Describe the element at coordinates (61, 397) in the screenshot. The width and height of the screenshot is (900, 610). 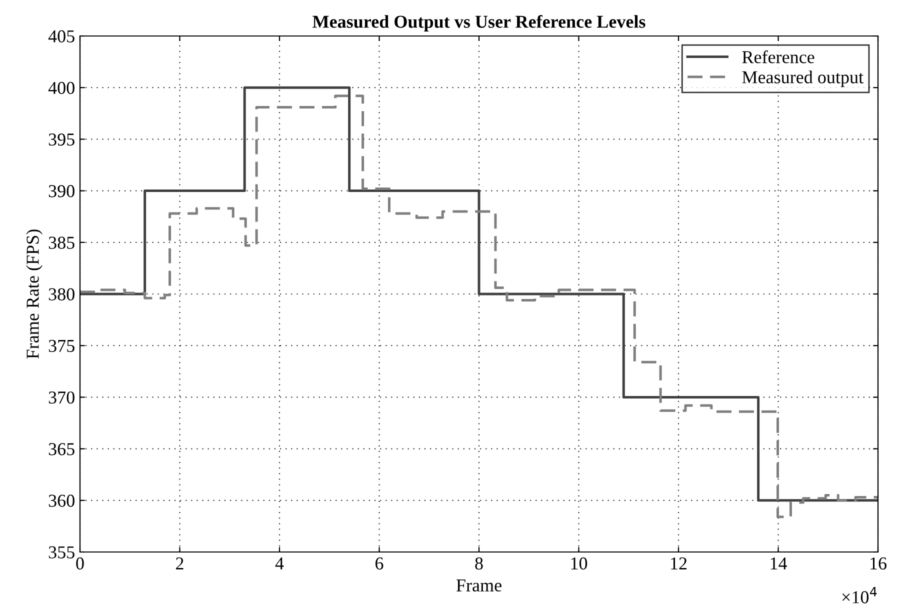
I see `y-tick-label: 370` at that location.